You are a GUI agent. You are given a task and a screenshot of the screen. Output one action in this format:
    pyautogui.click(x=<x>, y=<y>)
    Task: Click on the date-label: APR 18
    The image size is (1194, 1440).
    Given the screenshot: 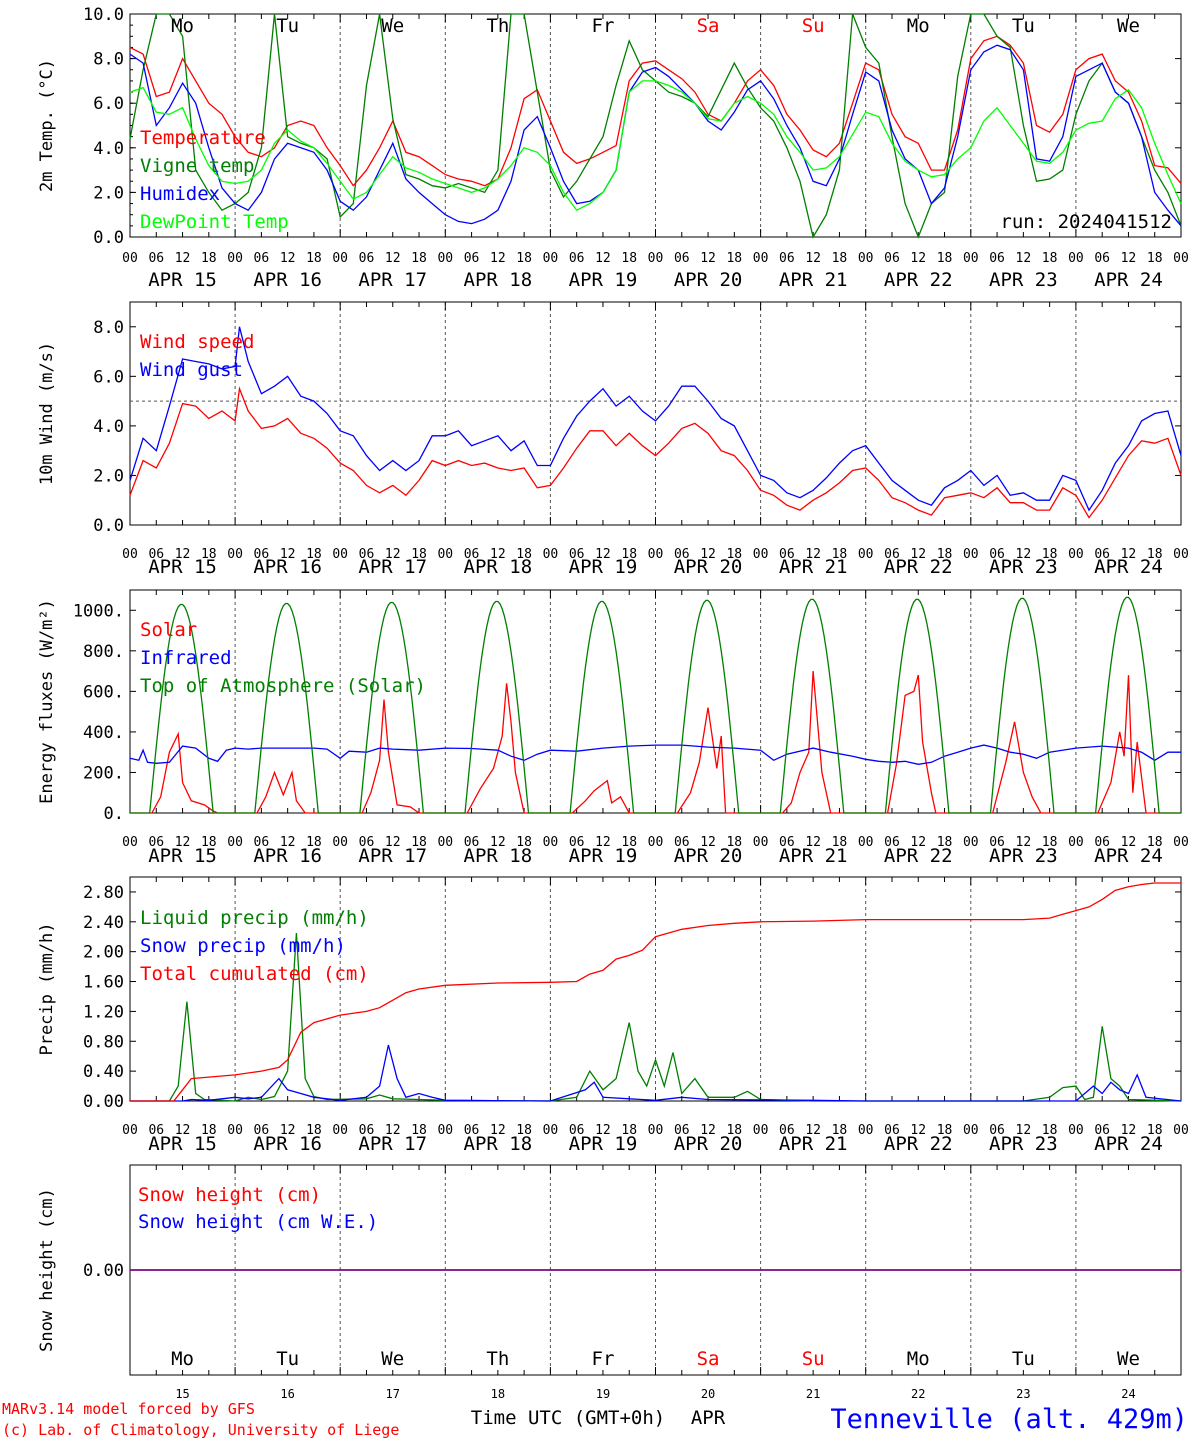 What is the action you would take?
    pyautogui.click(x=498, y=856)
    